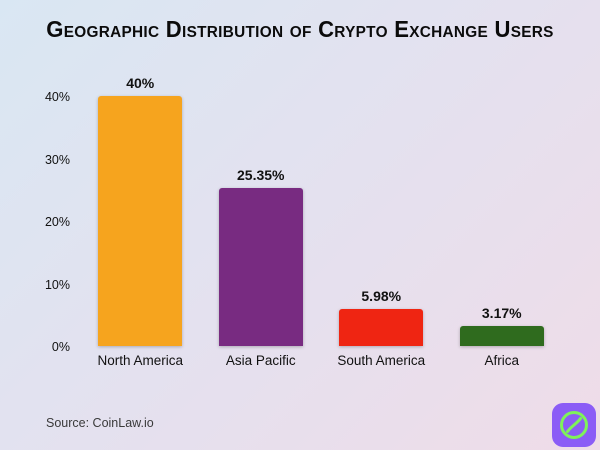  I want to click on bar-south-america, so click(381, 327).